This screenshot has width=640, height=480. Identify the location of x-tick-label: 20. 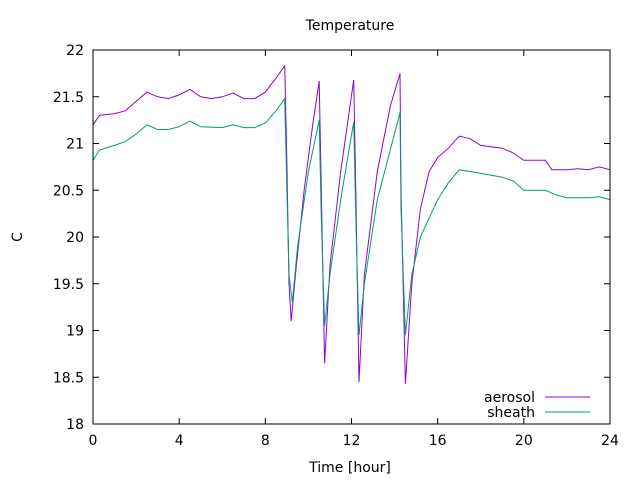
(524, 441).